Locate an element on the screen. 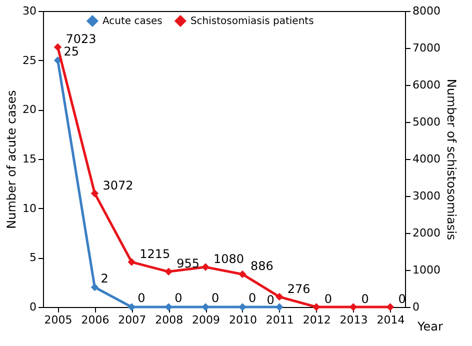 The image size is (472, 346). y-tick-label: 30 is located at coordinates (29, 11).